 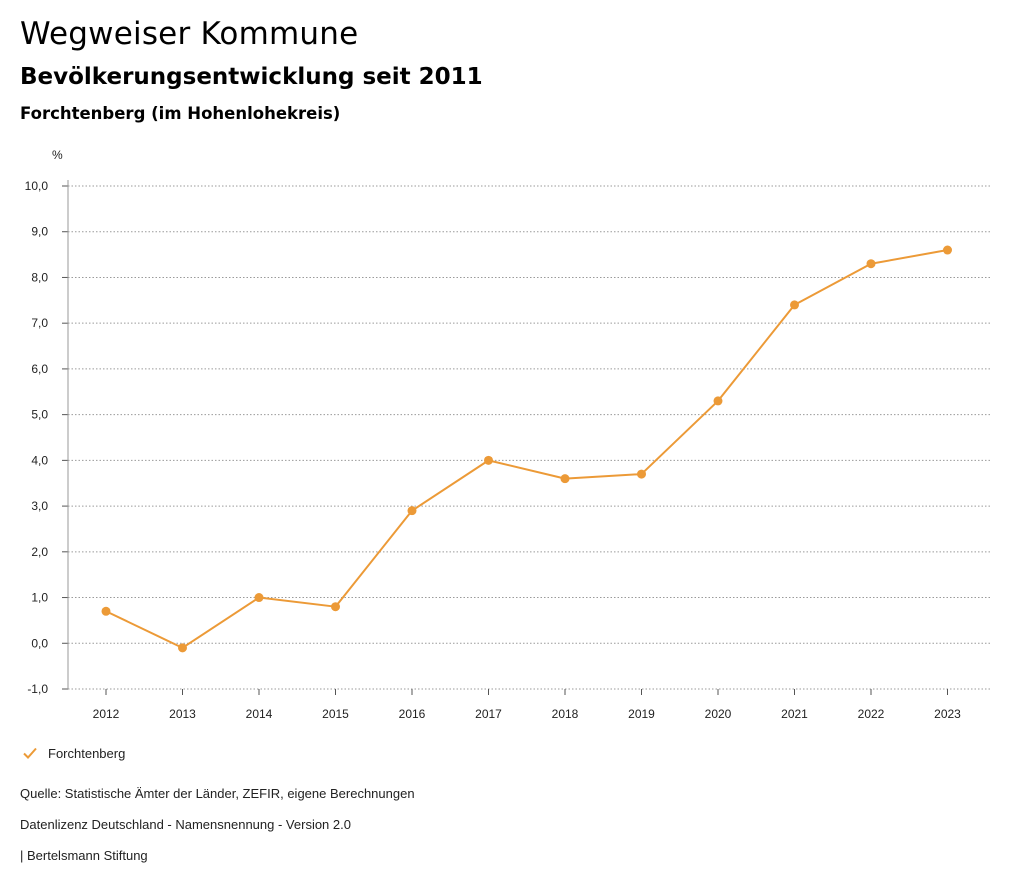 What do you see at coordinates (718, 714) in the screenshot?
I see `x-tick-label: 2020` at bounding box center [718, 714].